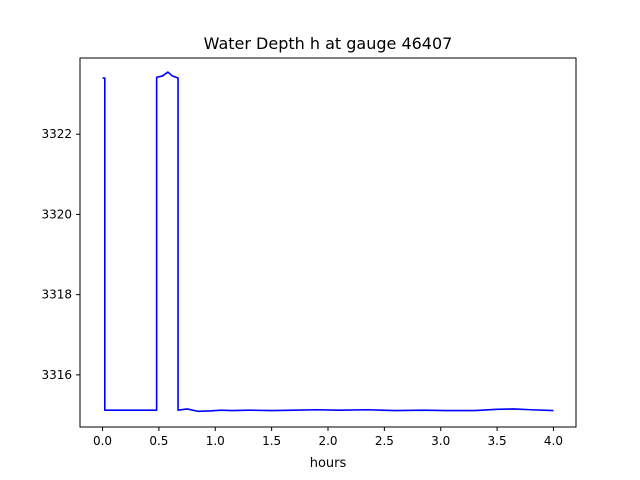 This screenshot has width=640, height=480. What do you see at coordinates (328, 43) in the screenshot?
I see `chart-title: Water Depth h at gauge 46407` at bounding box center [328, 43].